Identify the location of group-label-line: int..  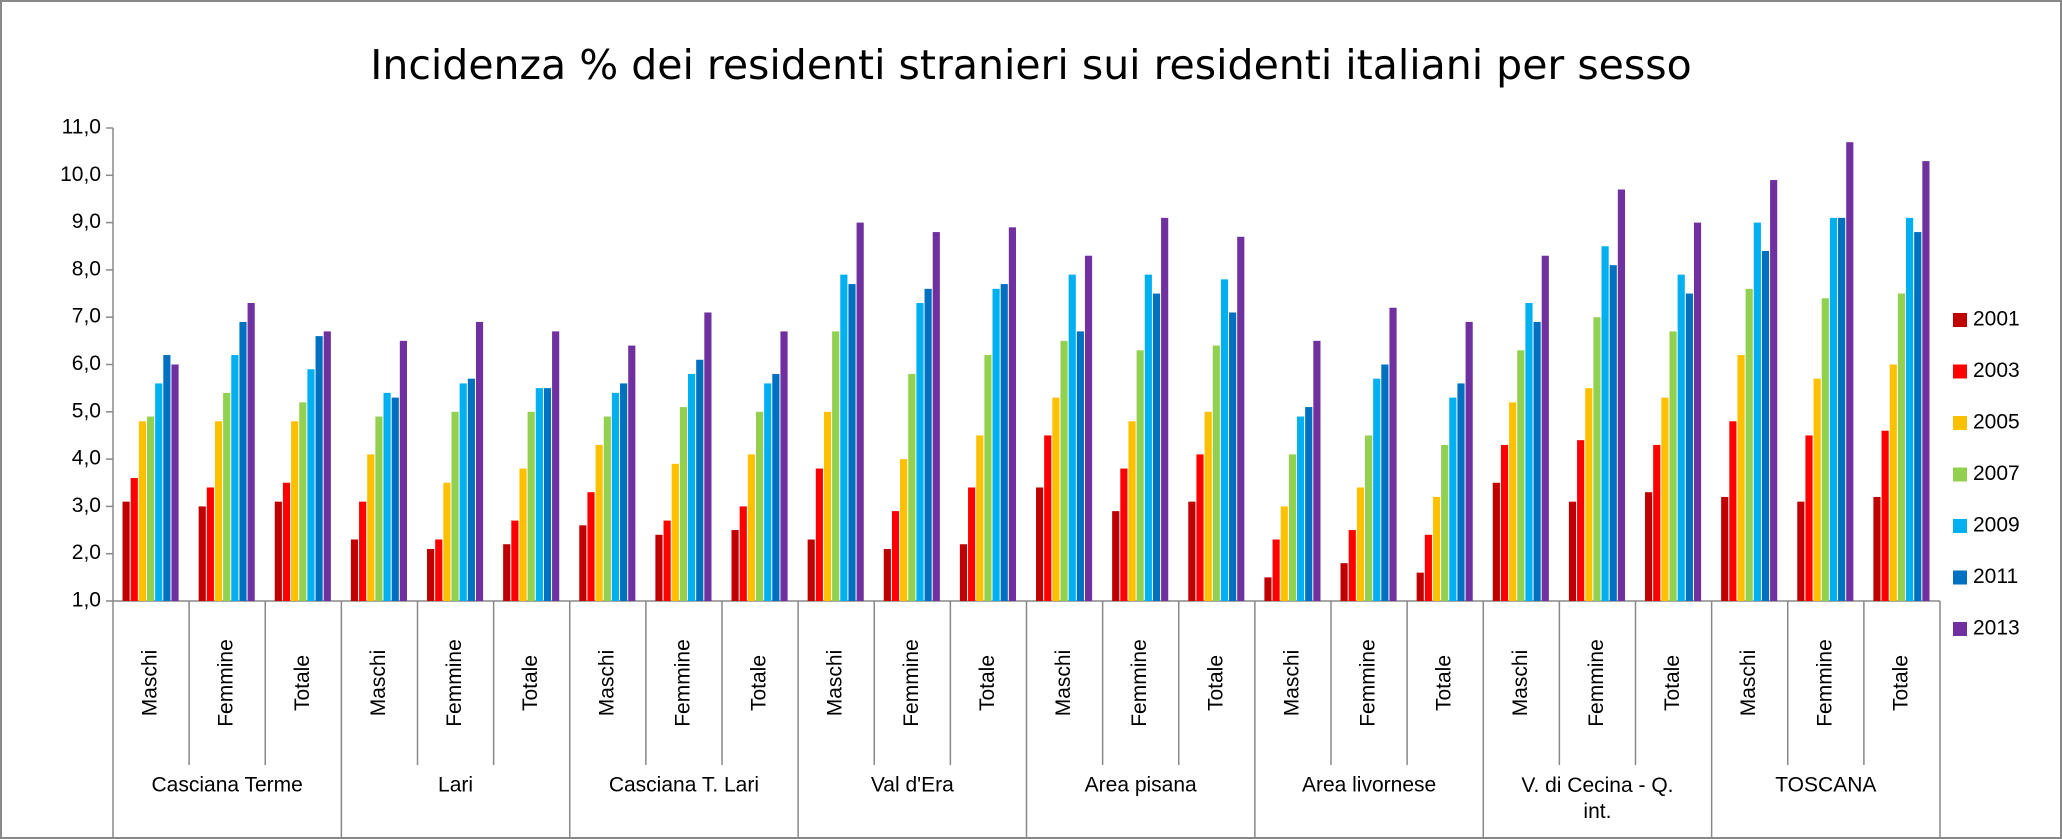
(1597, 811).